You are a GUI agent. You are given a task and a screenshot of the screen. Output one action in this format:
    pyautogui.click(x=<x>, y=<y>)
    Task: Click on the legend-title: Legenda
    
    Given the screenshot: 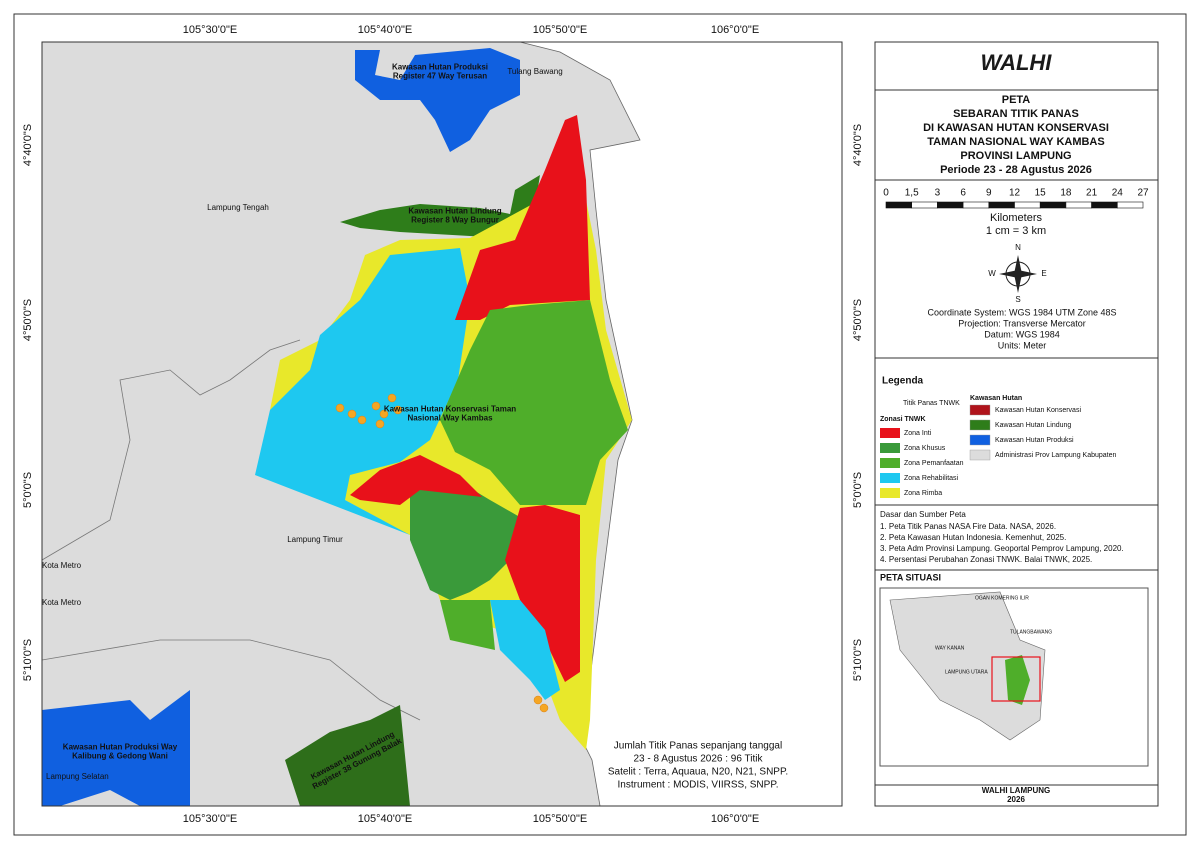 What is the action you would take?
    pyautogui.click(x=903, y=381)
    